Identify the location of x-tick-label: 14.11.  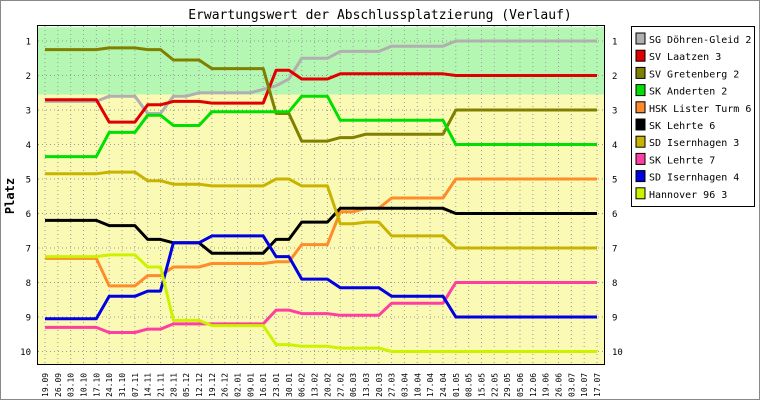
(148, 385).